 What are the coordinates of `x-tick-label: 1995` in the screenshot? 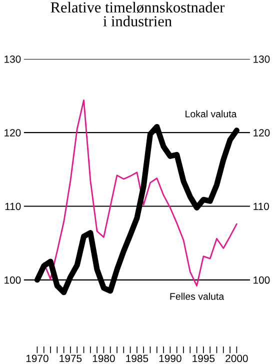 It's located at (203, 358).